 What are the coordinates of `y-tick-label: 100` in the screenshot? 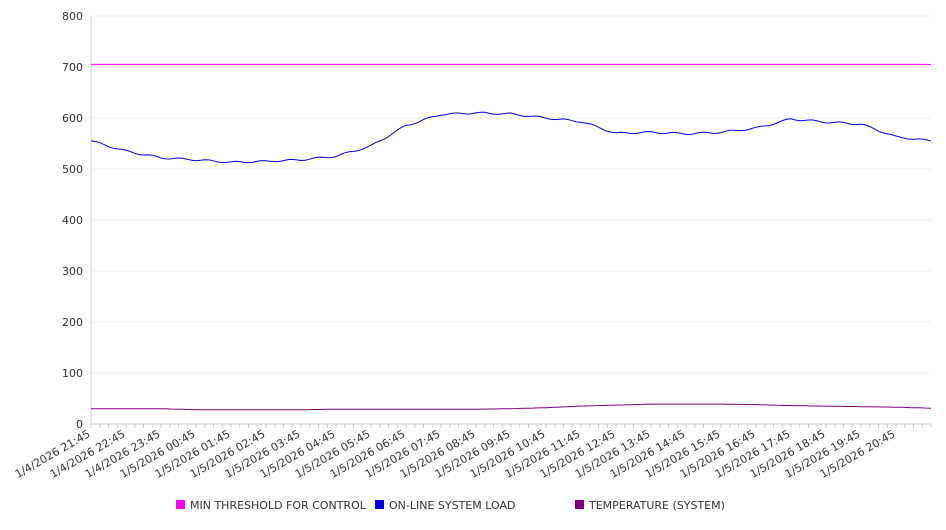 It's located at (72, 373).